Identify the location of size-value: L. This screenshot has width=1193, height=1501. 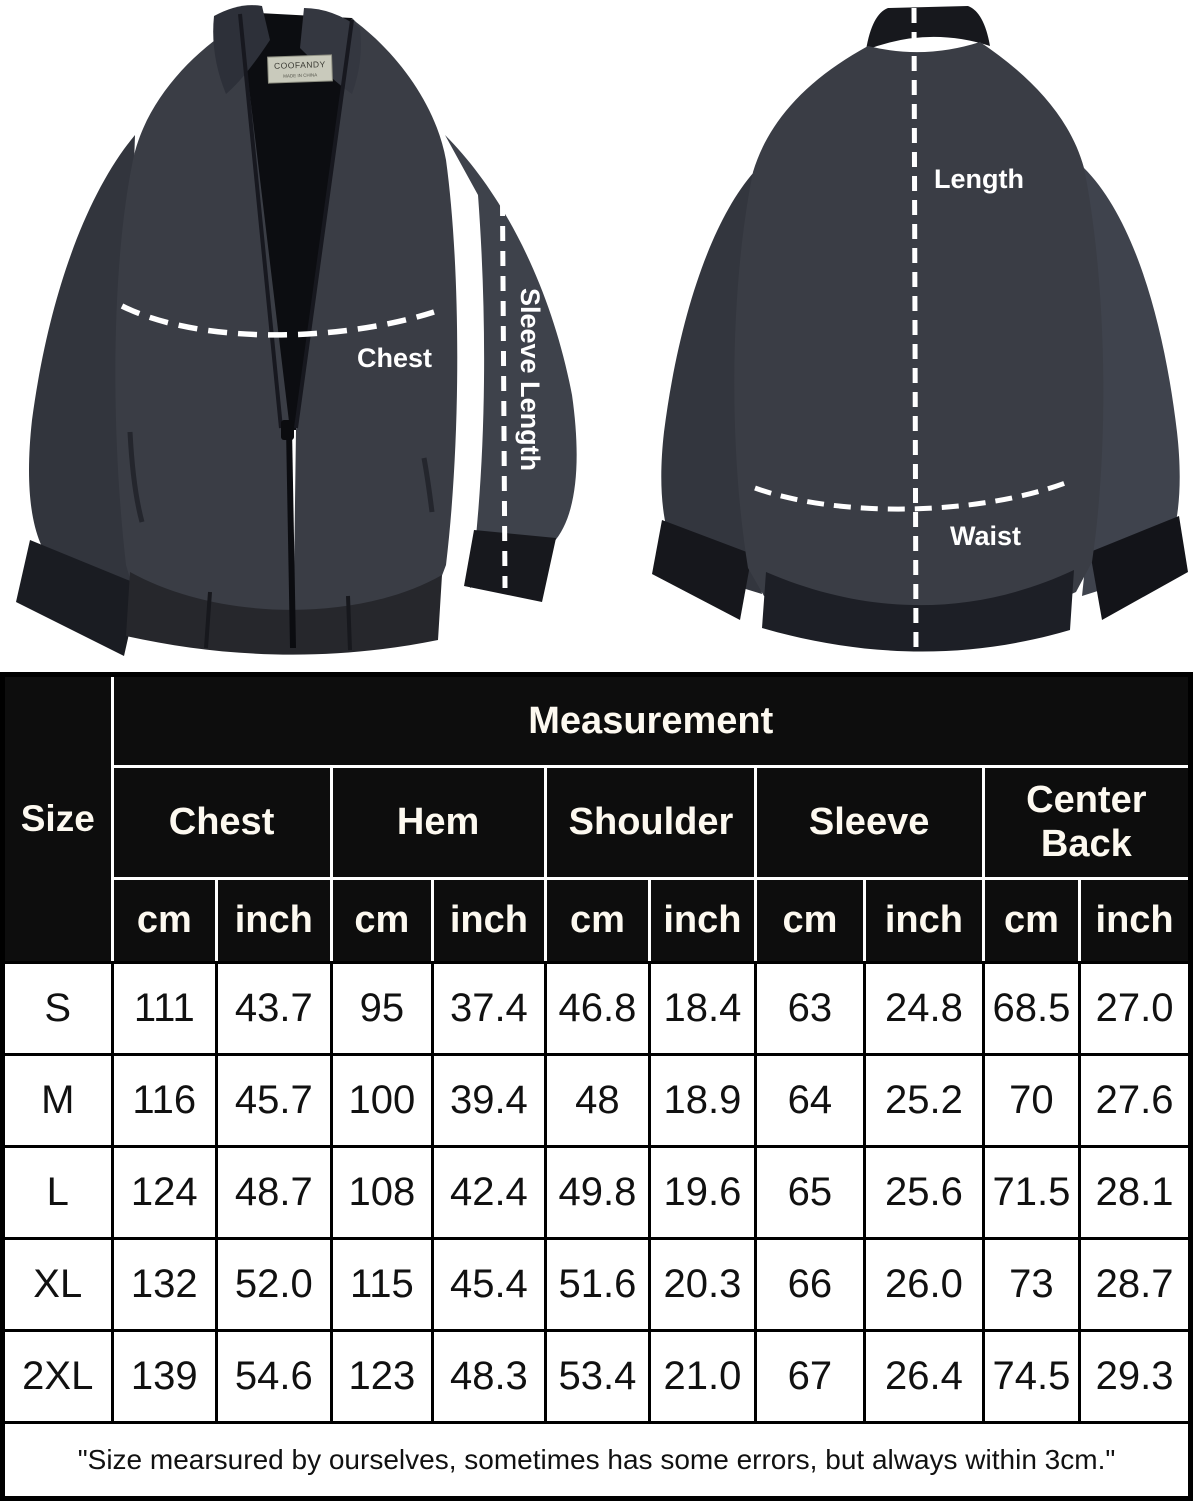
(57, 1192).